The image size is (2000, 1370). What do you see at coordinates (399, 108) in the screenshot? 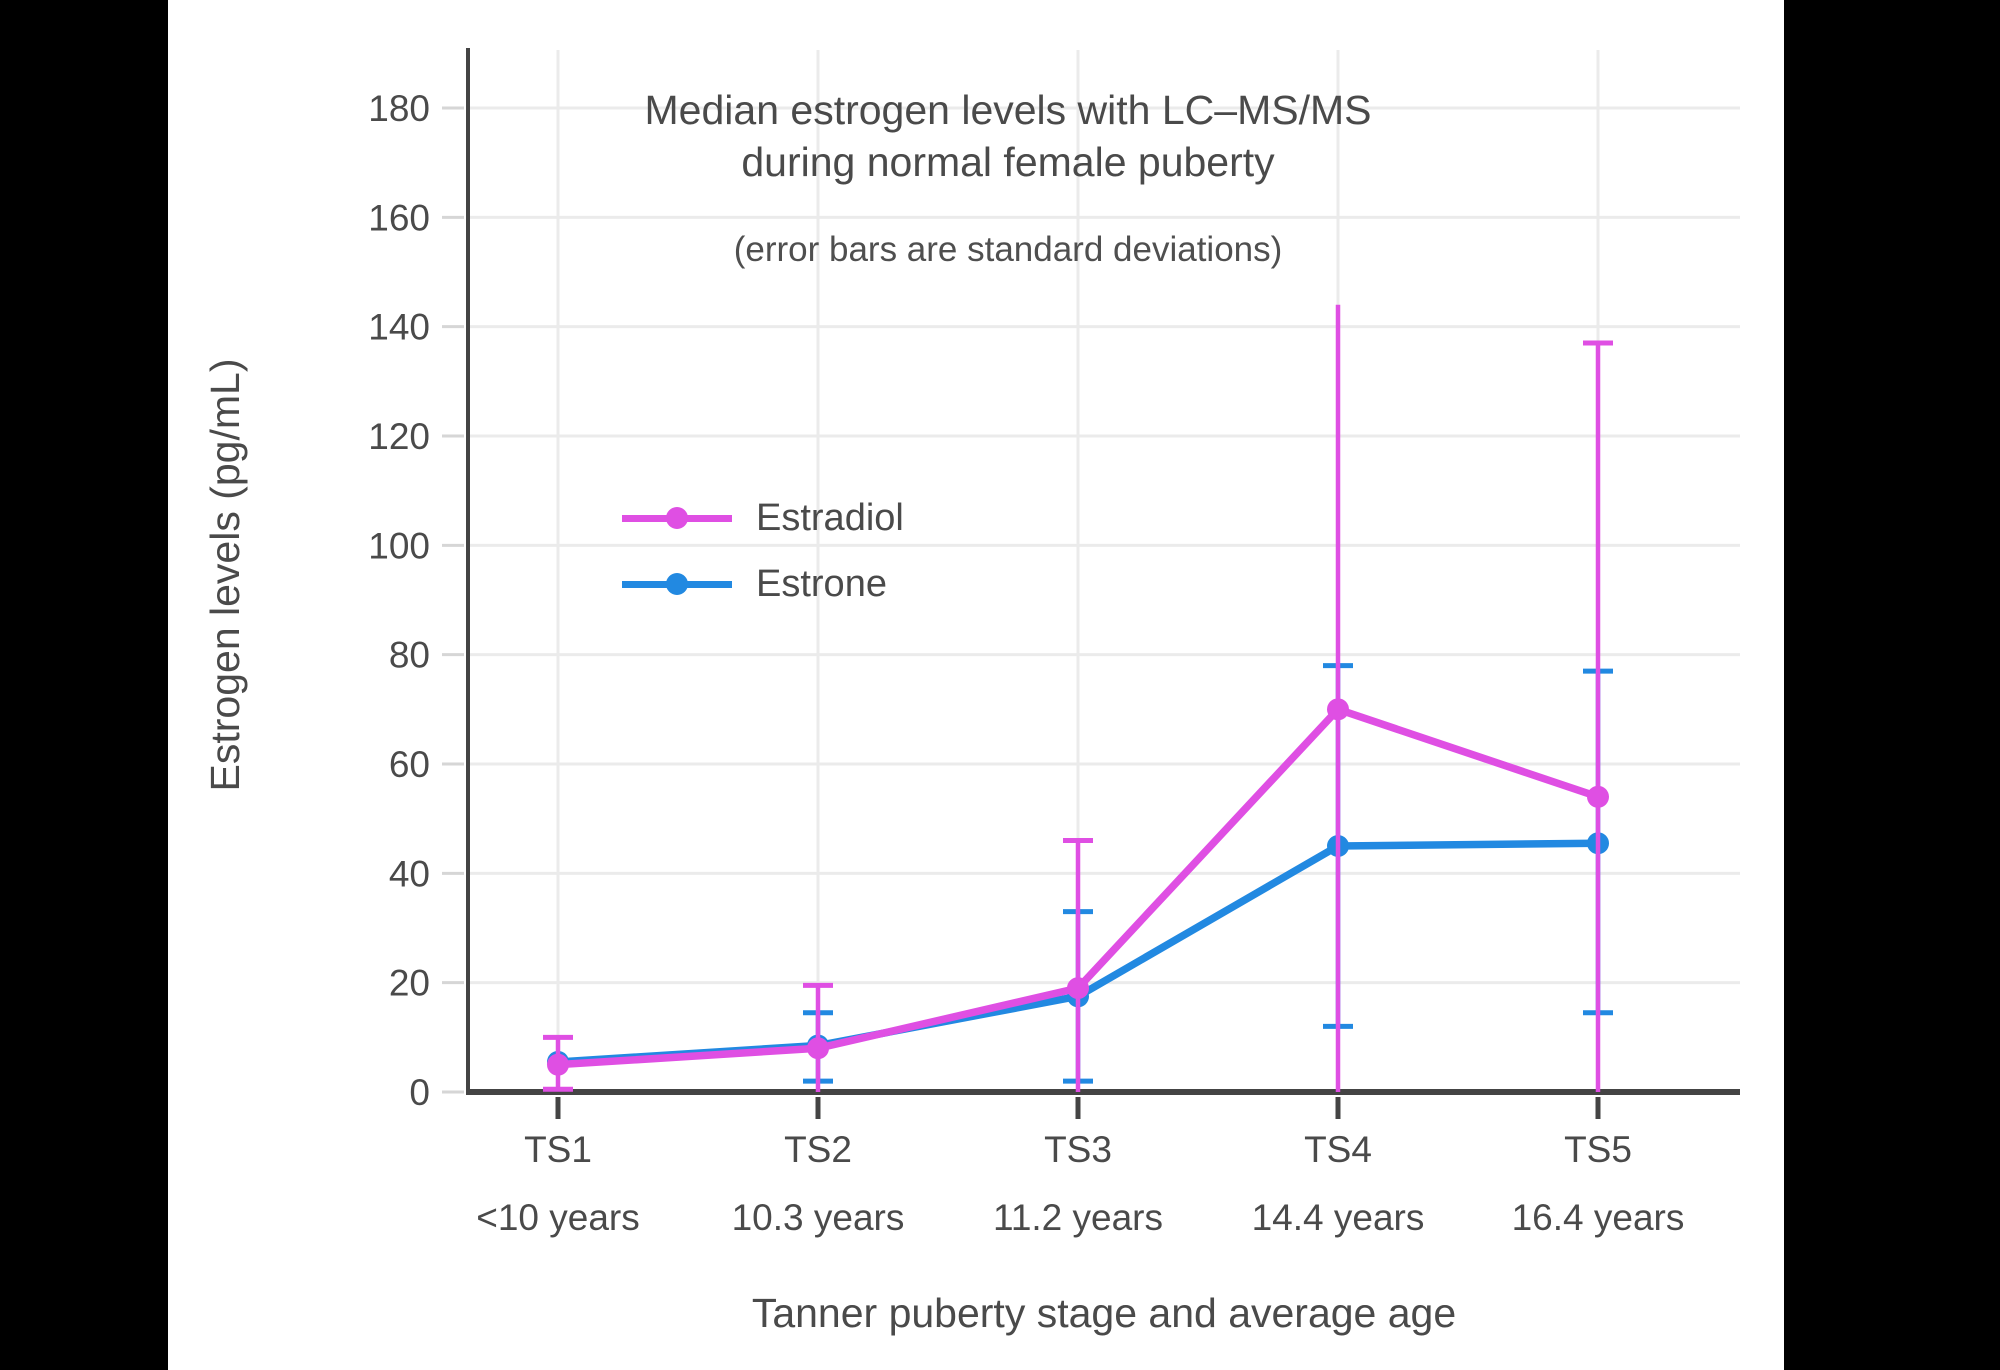
I see `y-tick-label-180: 180` at bounding box center [399, 108].